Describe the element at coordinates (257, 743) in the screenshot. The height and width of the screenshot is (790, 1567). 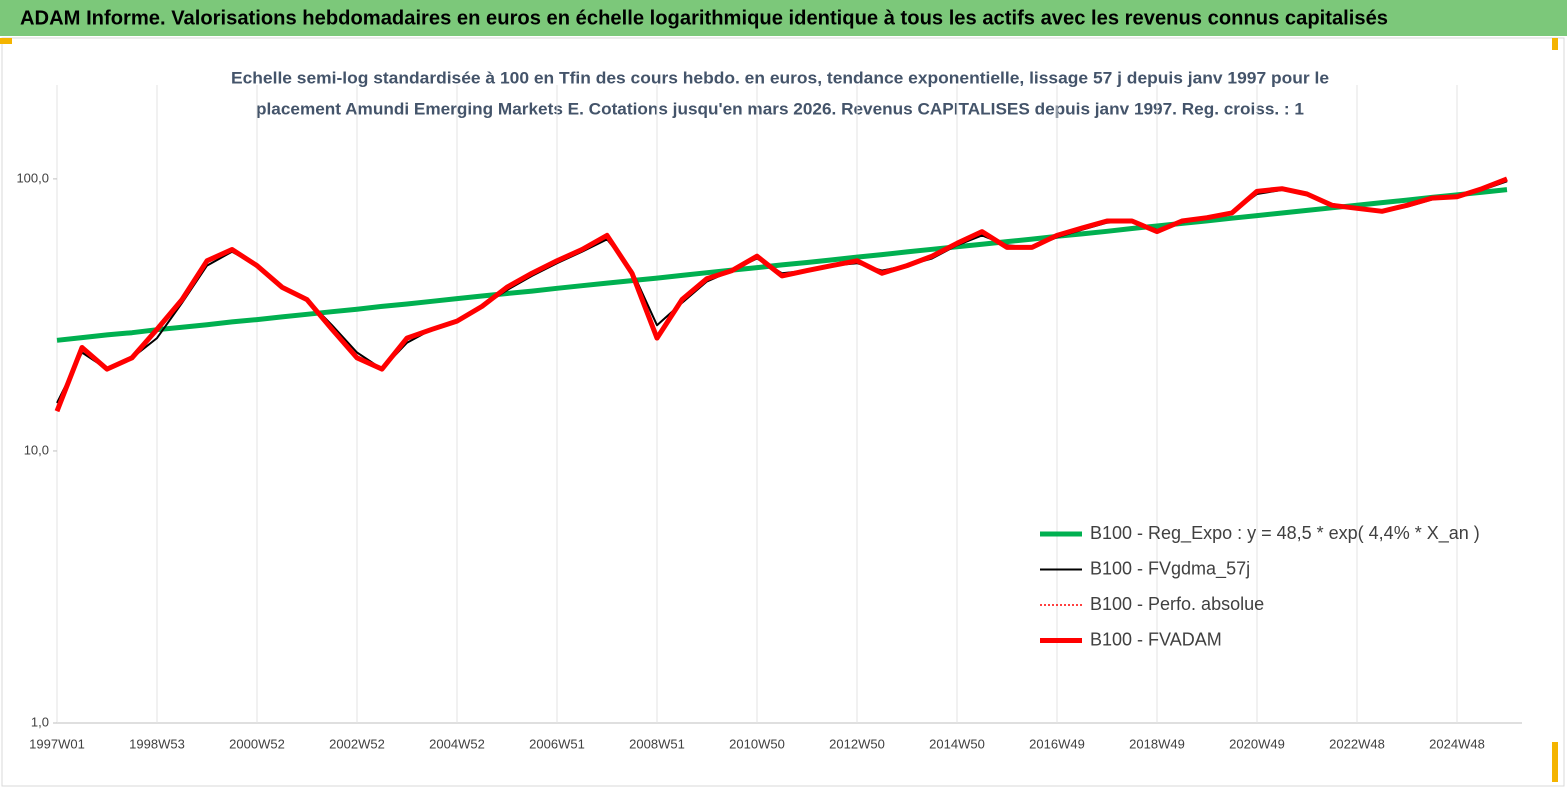
I see `x-tick-label: 2000W52` at that location.